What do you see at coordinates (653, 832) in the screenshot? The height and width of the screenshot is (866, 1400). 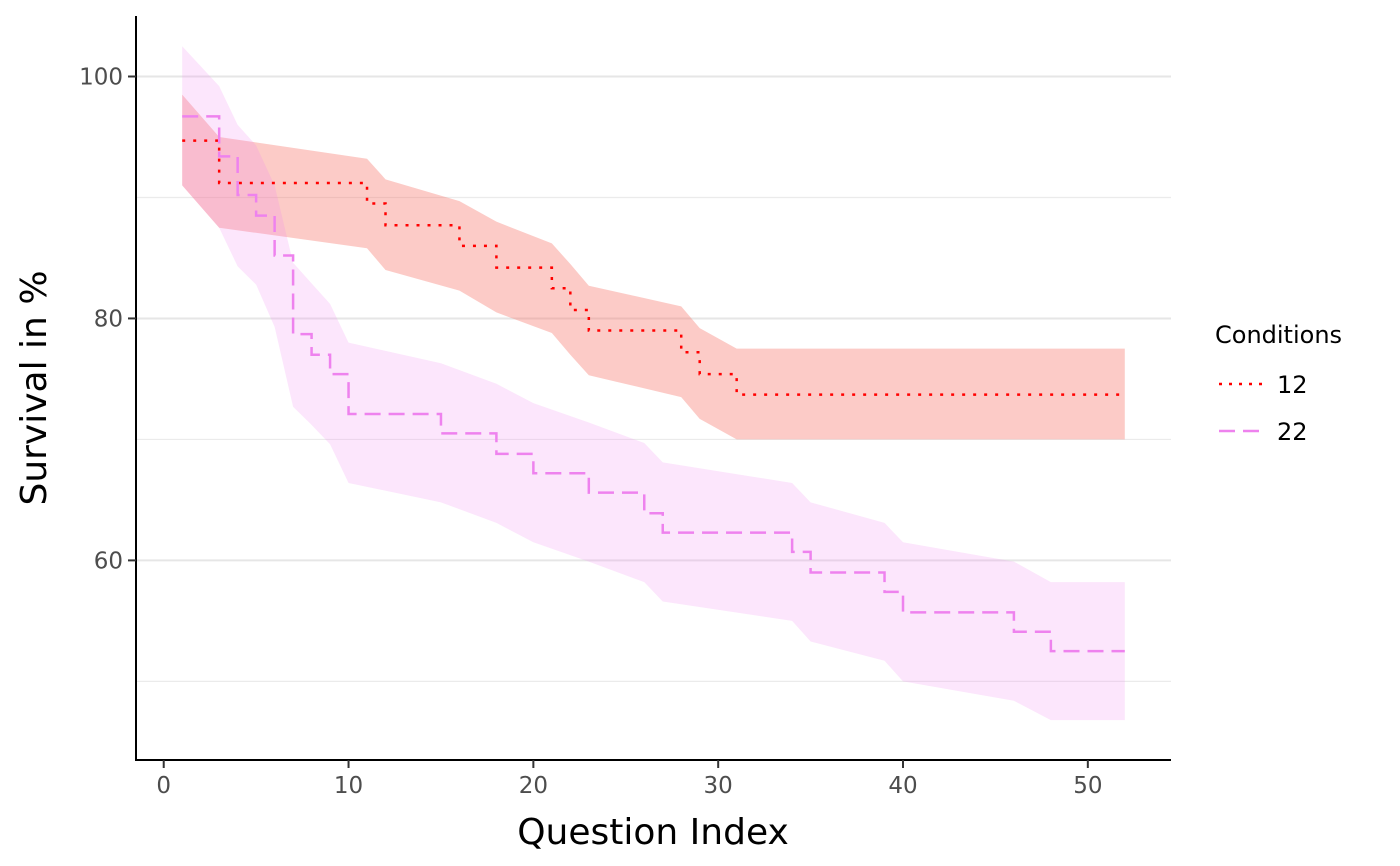 I see `x-axis-title: Question Index` at bounding box center [653, 832].